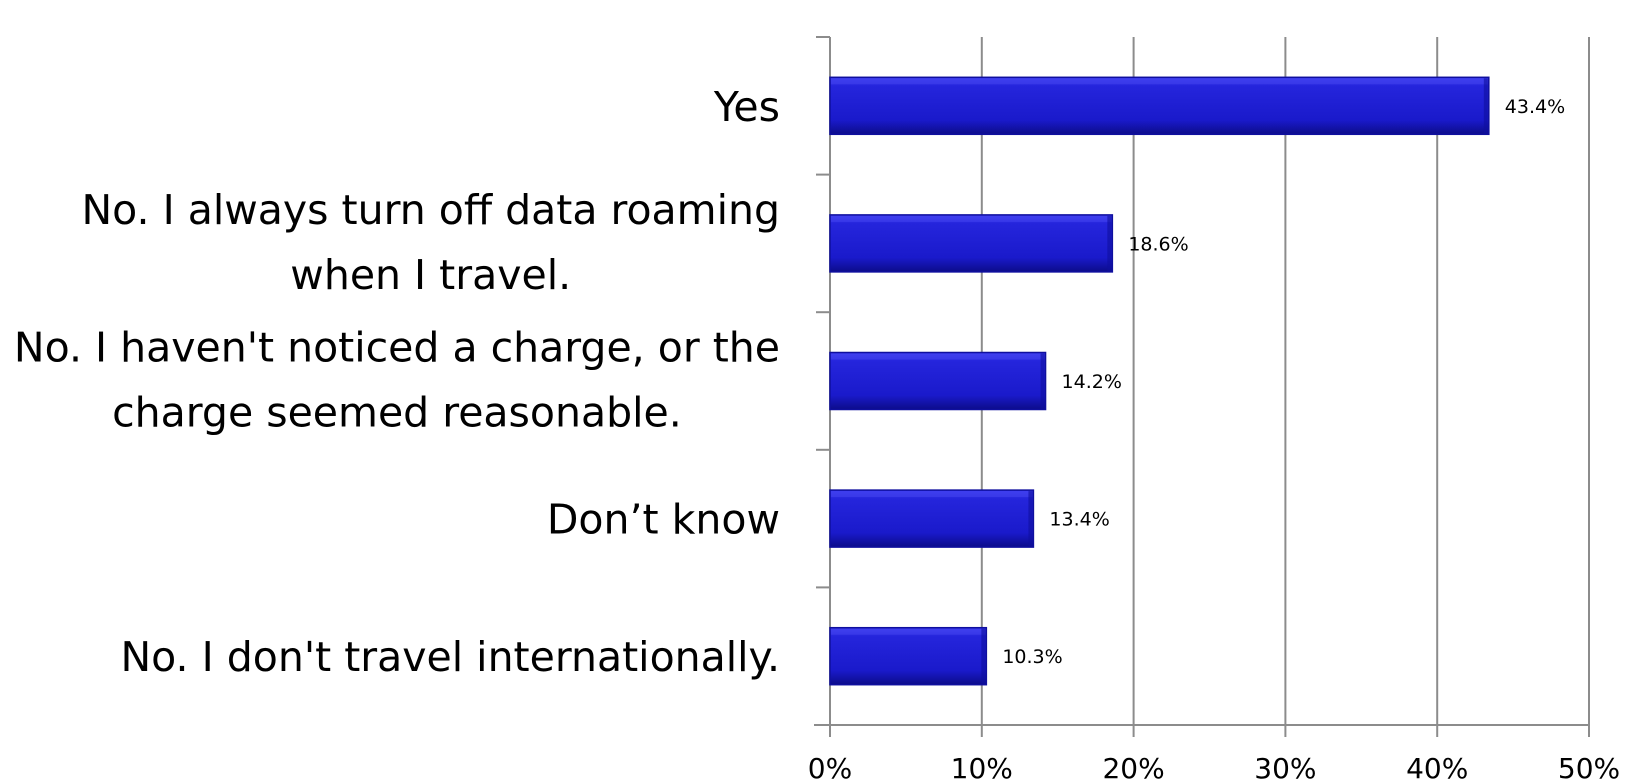 Image resolution: width=1629 pixels, height=784 pixels. Describe the element at coordinates (1589, 768) in the screenshot. I see `x-tick-label: 50%` at that location.